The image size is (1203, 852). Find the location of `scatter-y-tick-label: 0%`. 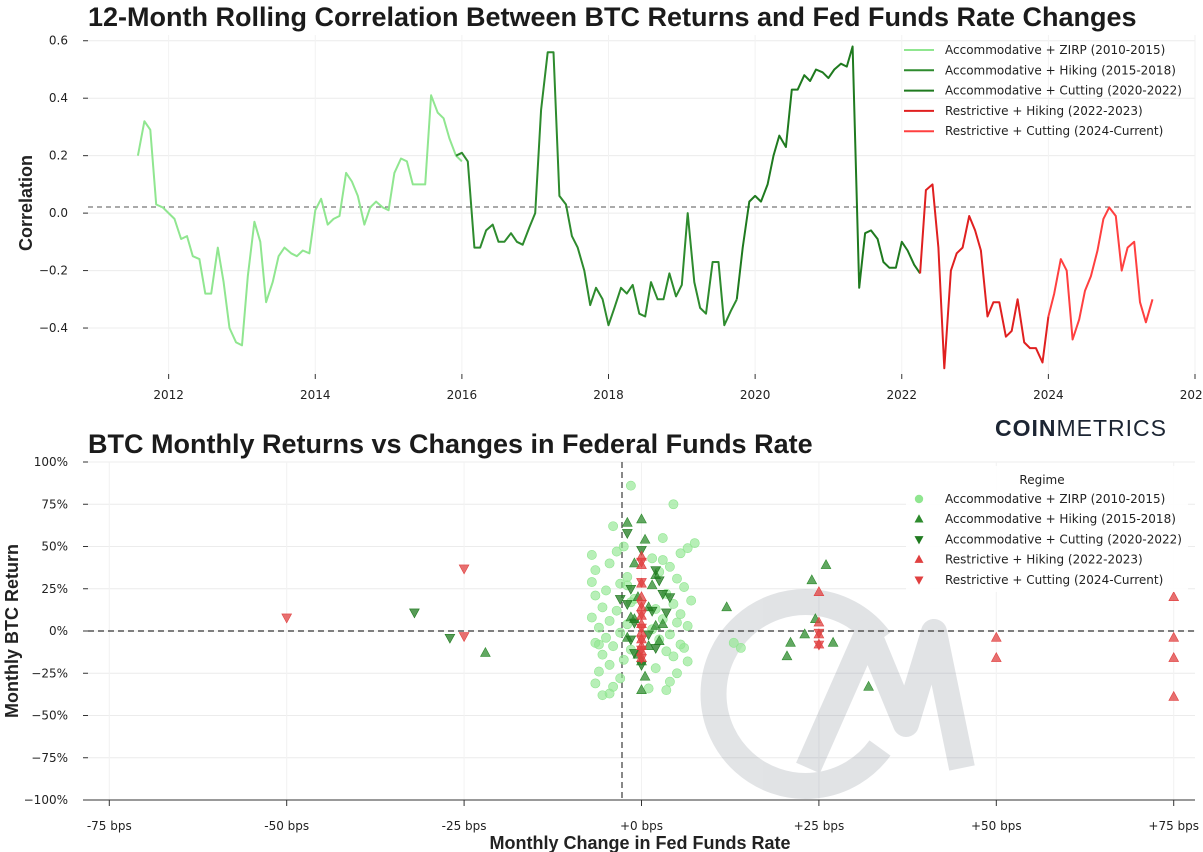

scatter-y-tick-label: 0% is located at coordinates (58, 631).